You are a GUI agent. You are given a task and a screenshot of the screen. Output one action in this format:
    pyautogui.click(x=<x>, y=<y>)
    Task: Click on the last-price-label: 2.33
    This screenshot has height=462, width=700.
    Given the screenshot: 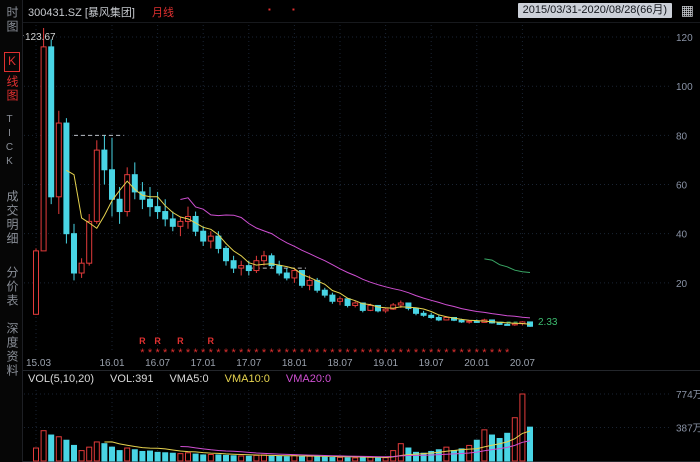 What is the action you would take?
    pyautogui.click(x=548, y=322)
    